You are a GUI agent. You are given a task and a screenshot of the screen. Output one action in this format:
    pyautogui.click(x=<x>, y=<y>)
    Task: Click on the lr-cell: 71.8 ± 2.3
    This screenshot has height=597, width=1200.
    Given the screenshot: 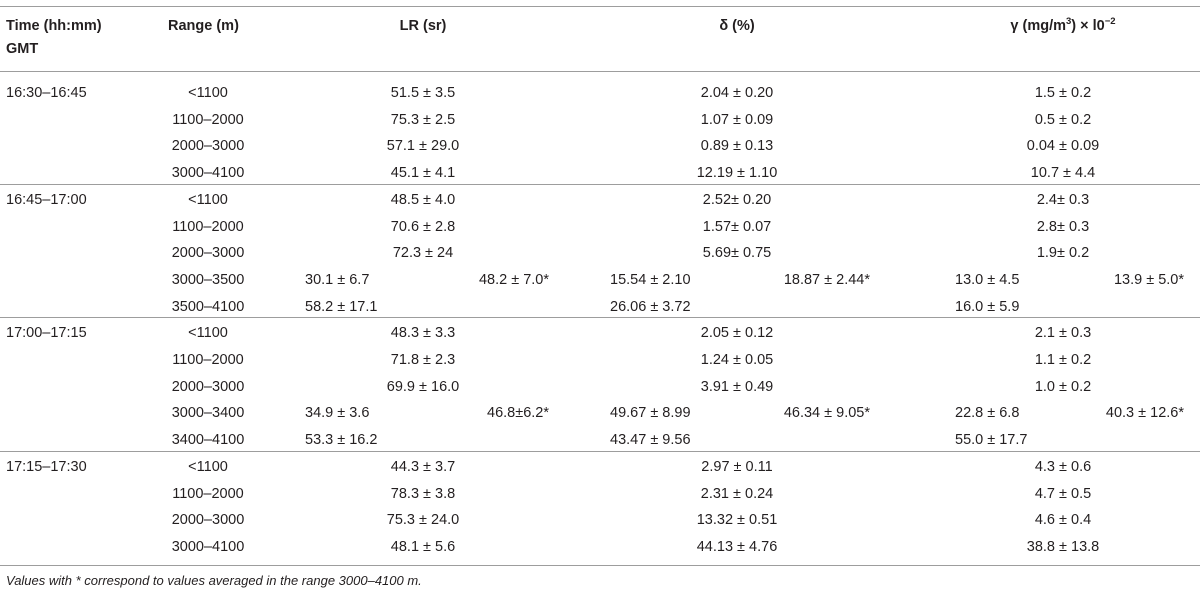 What is the action you would take?
    pyautogui.click(x=423, y=360)
    